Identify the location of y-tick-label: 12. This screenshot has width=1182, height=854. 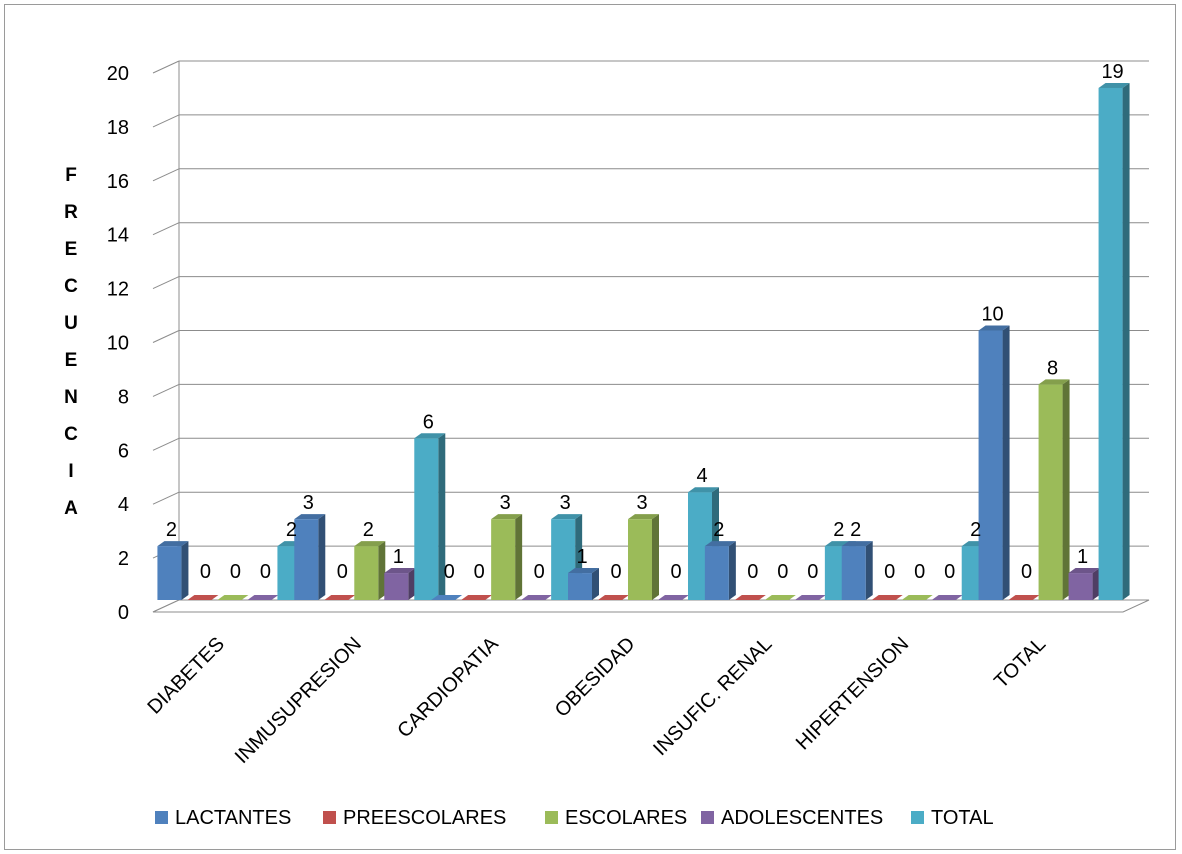
(118, 290).